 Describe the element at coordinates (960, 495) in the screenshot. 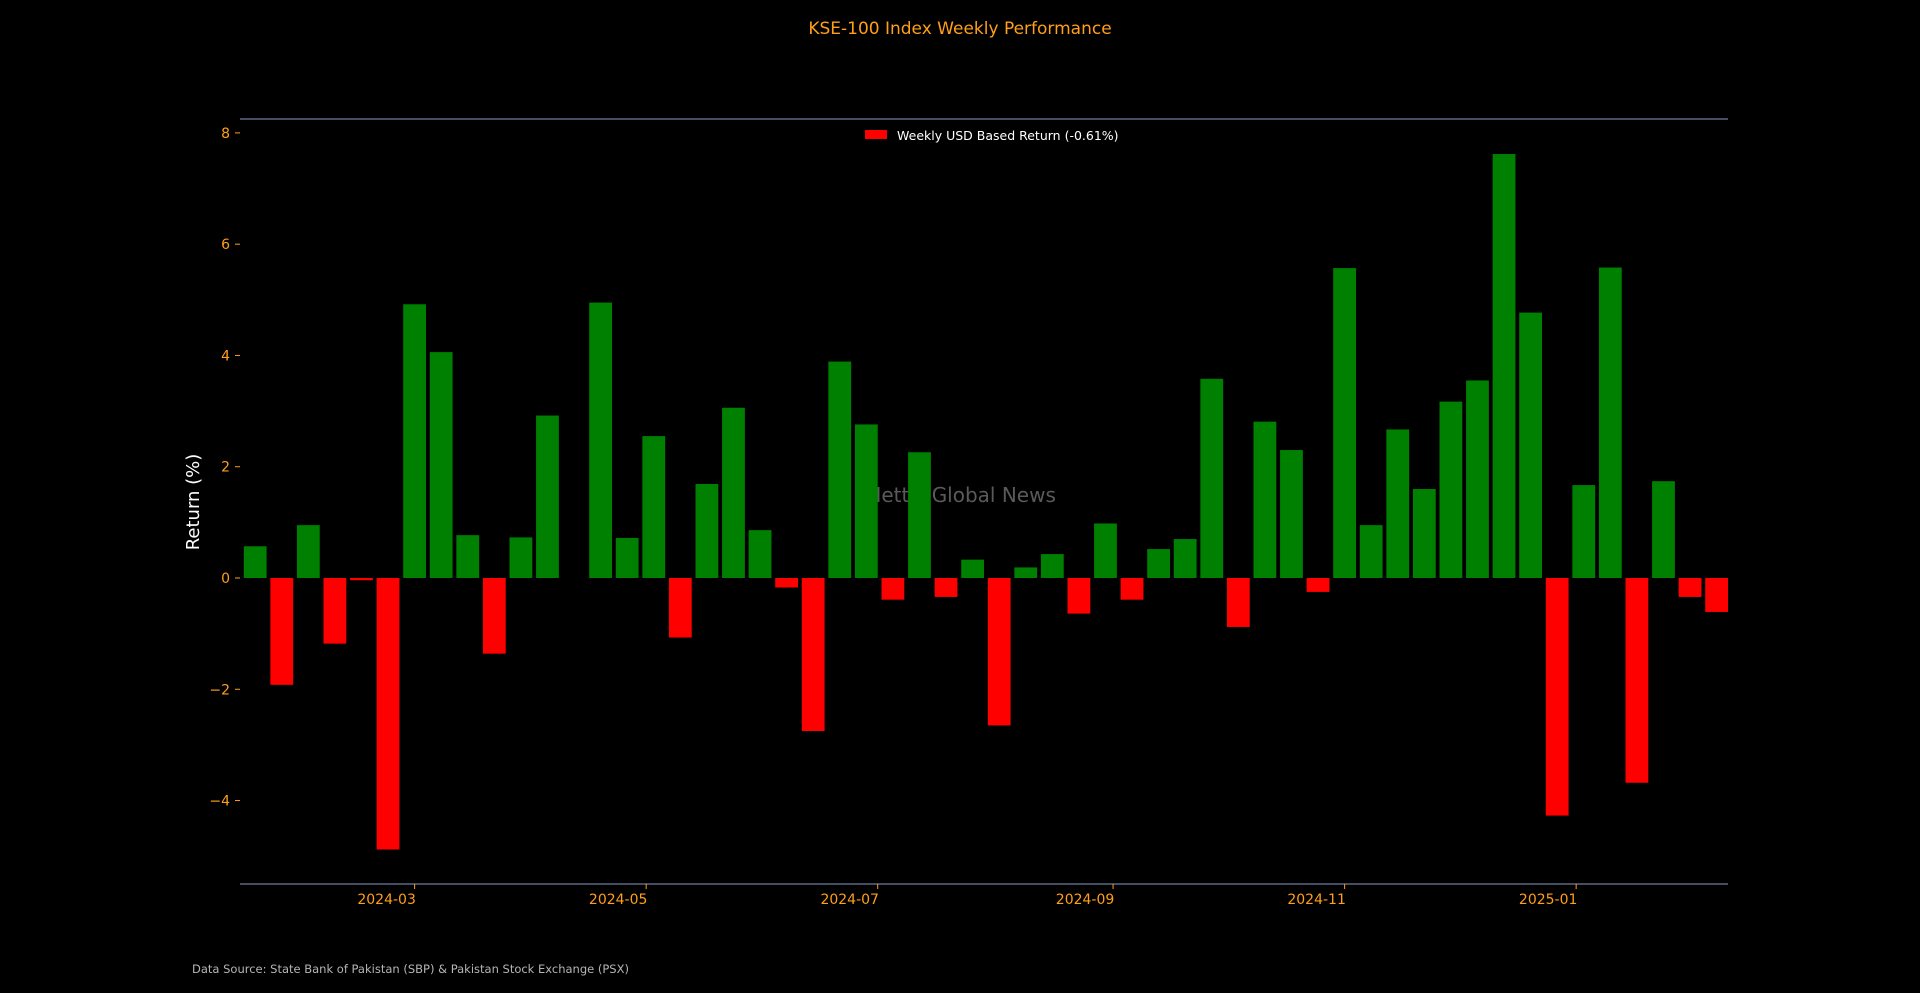

I see `watermark: Mettis Global News` at that location.